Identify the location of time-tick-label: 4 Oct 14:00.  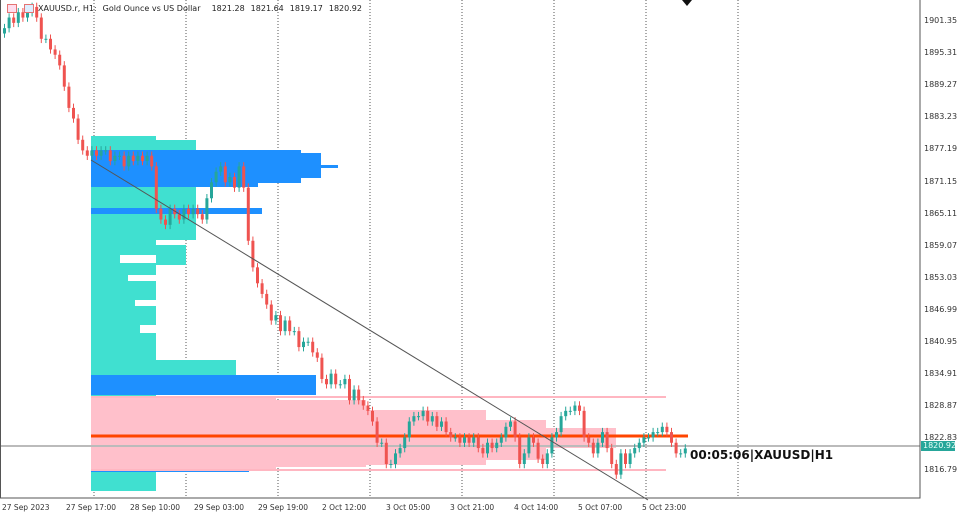
(536, 507).